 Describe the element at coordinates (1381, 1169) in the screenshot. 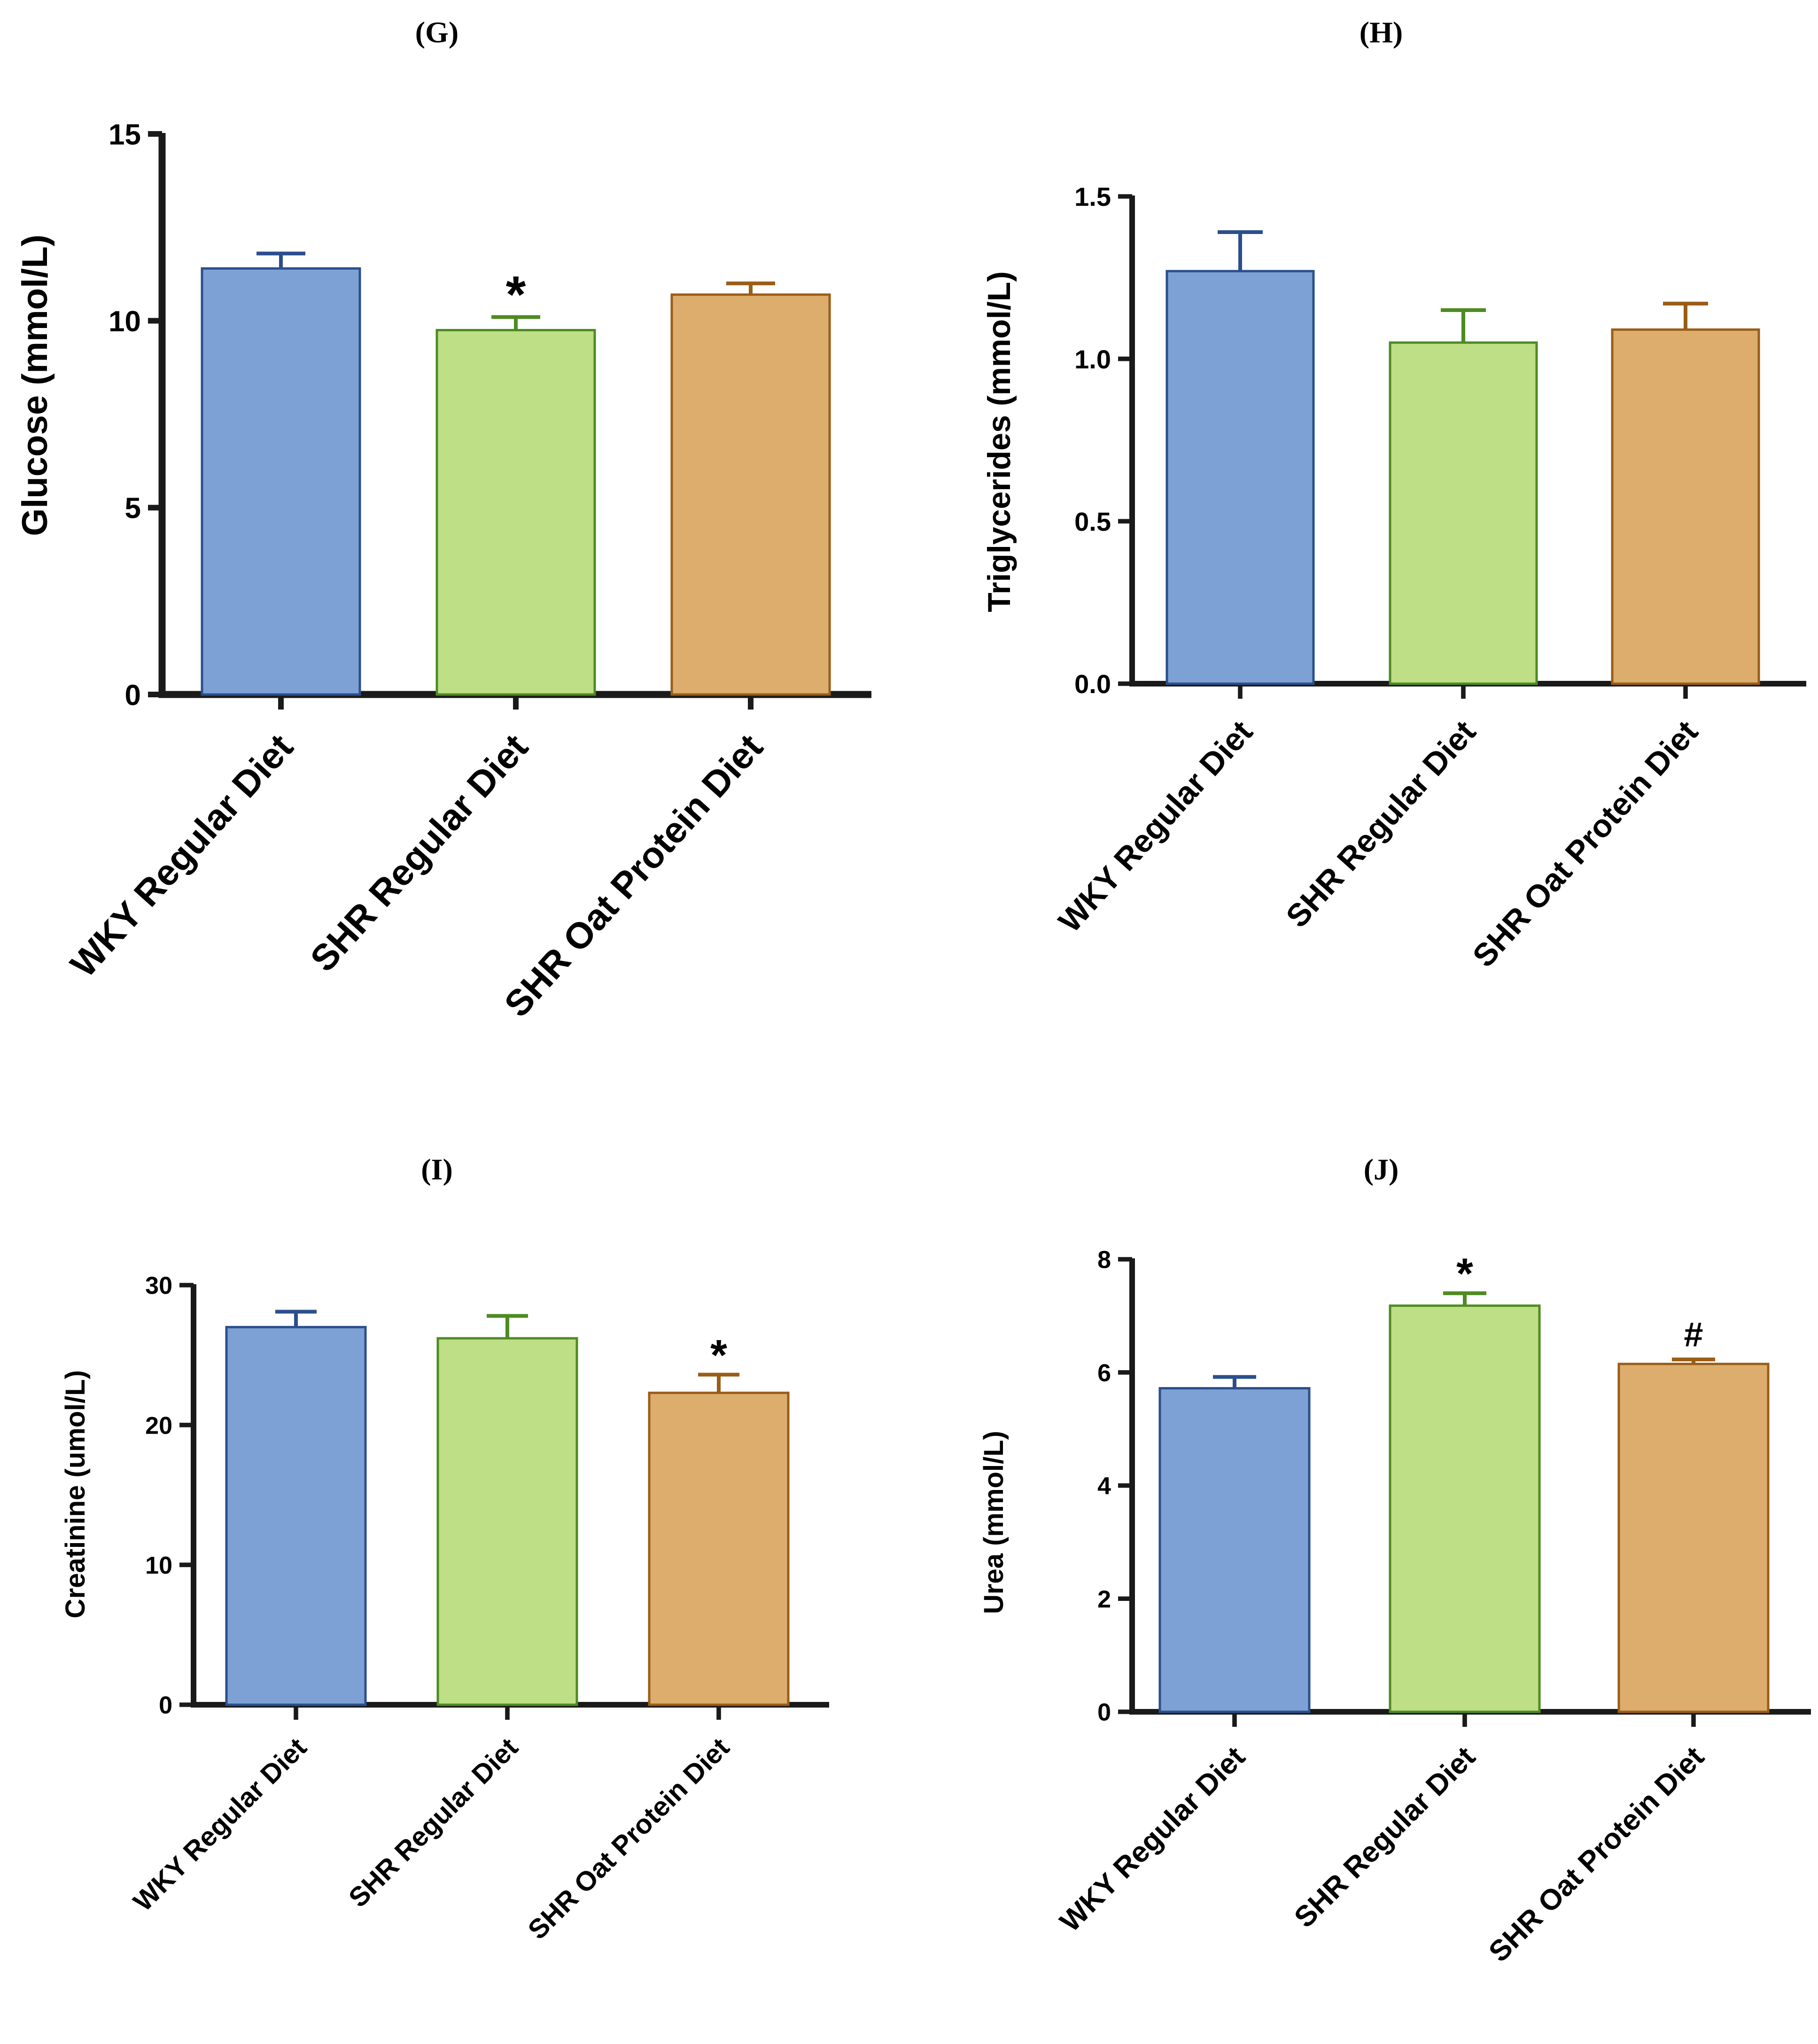

I see `panel-label-j: (J)` at that location.